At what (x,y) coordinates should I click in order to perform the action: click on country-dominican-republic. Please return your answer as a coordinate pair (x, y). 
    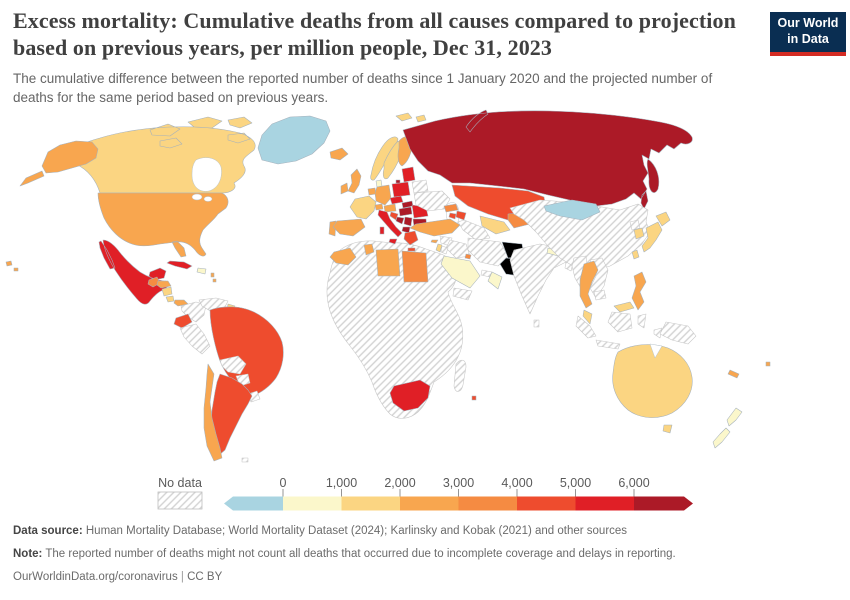
    Looking at the image, I should click on (201, 271).